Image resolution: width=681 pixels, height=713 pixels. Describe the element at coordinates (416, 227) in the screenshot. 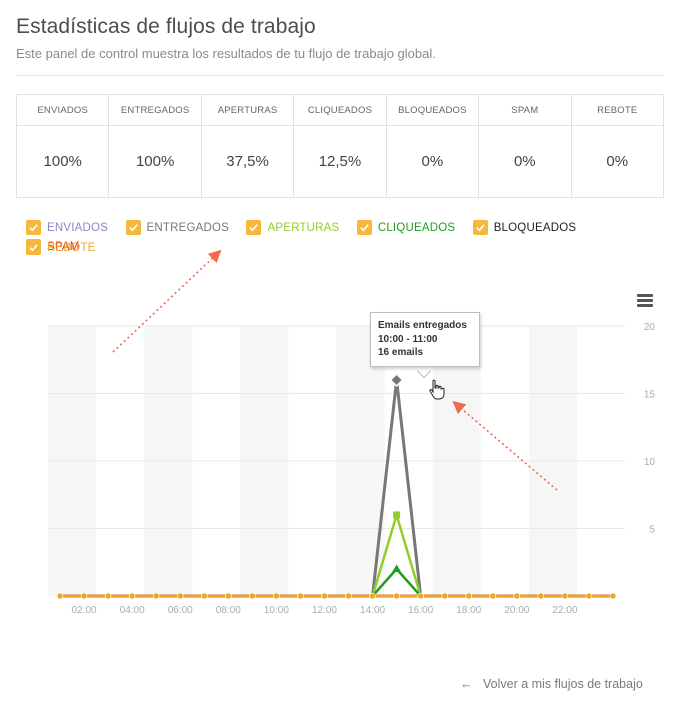

I see `legend-label: CLIQUEADOS` at that location.